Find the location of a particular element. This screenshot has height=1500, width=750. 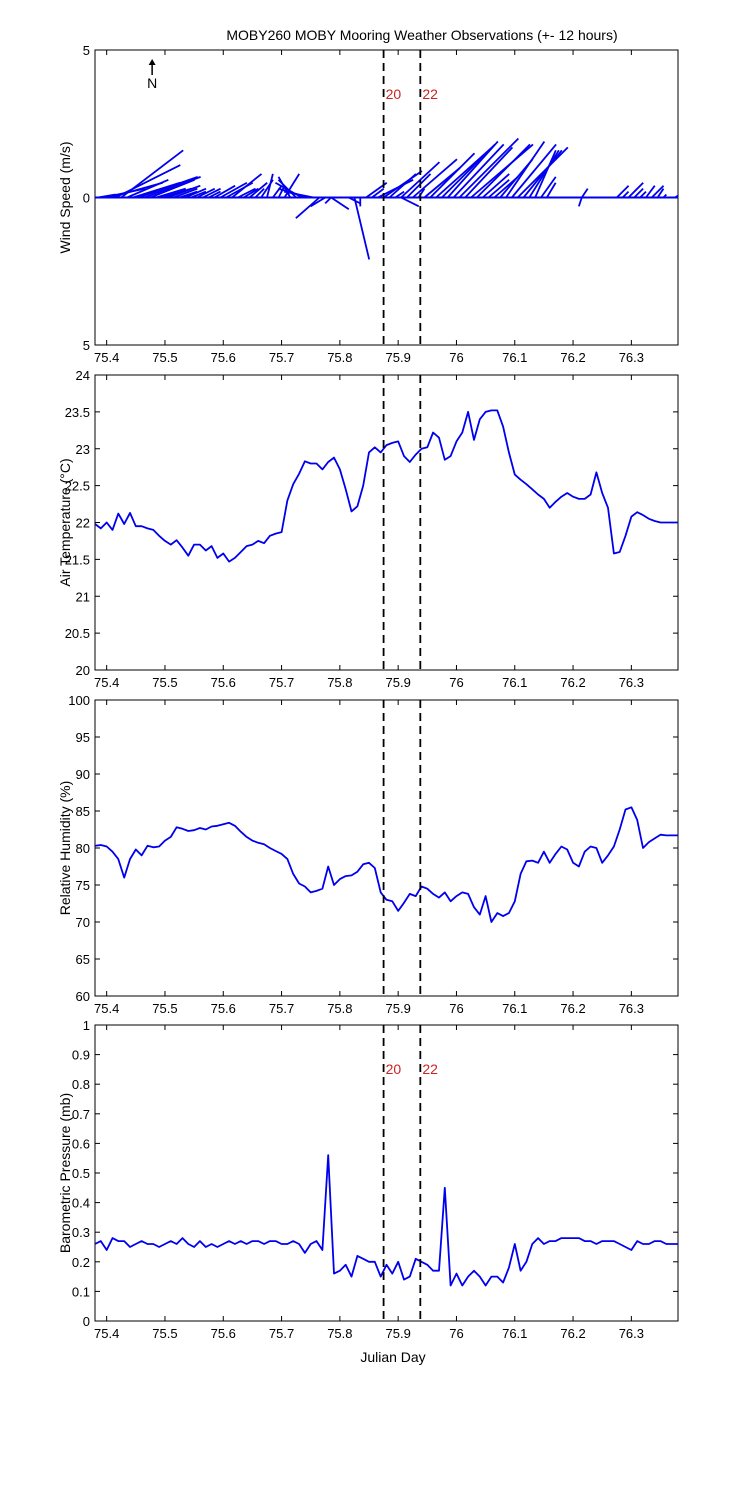

y-tick-label: 65 is located at coordinates (83, 959).